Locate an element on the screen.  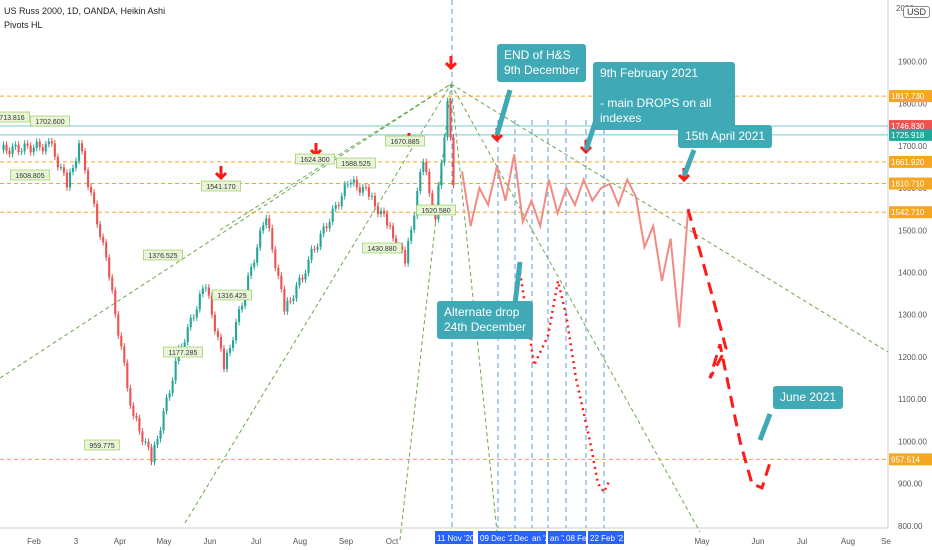
x-tick-label: Apr is located at coordinates (120, 541).